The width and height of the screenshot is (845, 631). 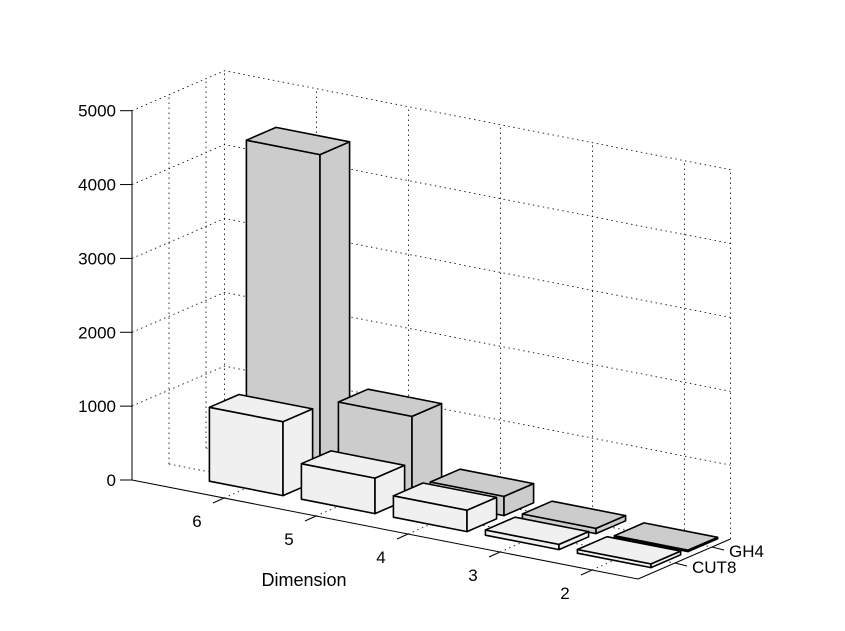 What do you see at coordinates (472, 575) in the screenshot?
I see `x-tick-label: 3` at bounding box center [472, 575].